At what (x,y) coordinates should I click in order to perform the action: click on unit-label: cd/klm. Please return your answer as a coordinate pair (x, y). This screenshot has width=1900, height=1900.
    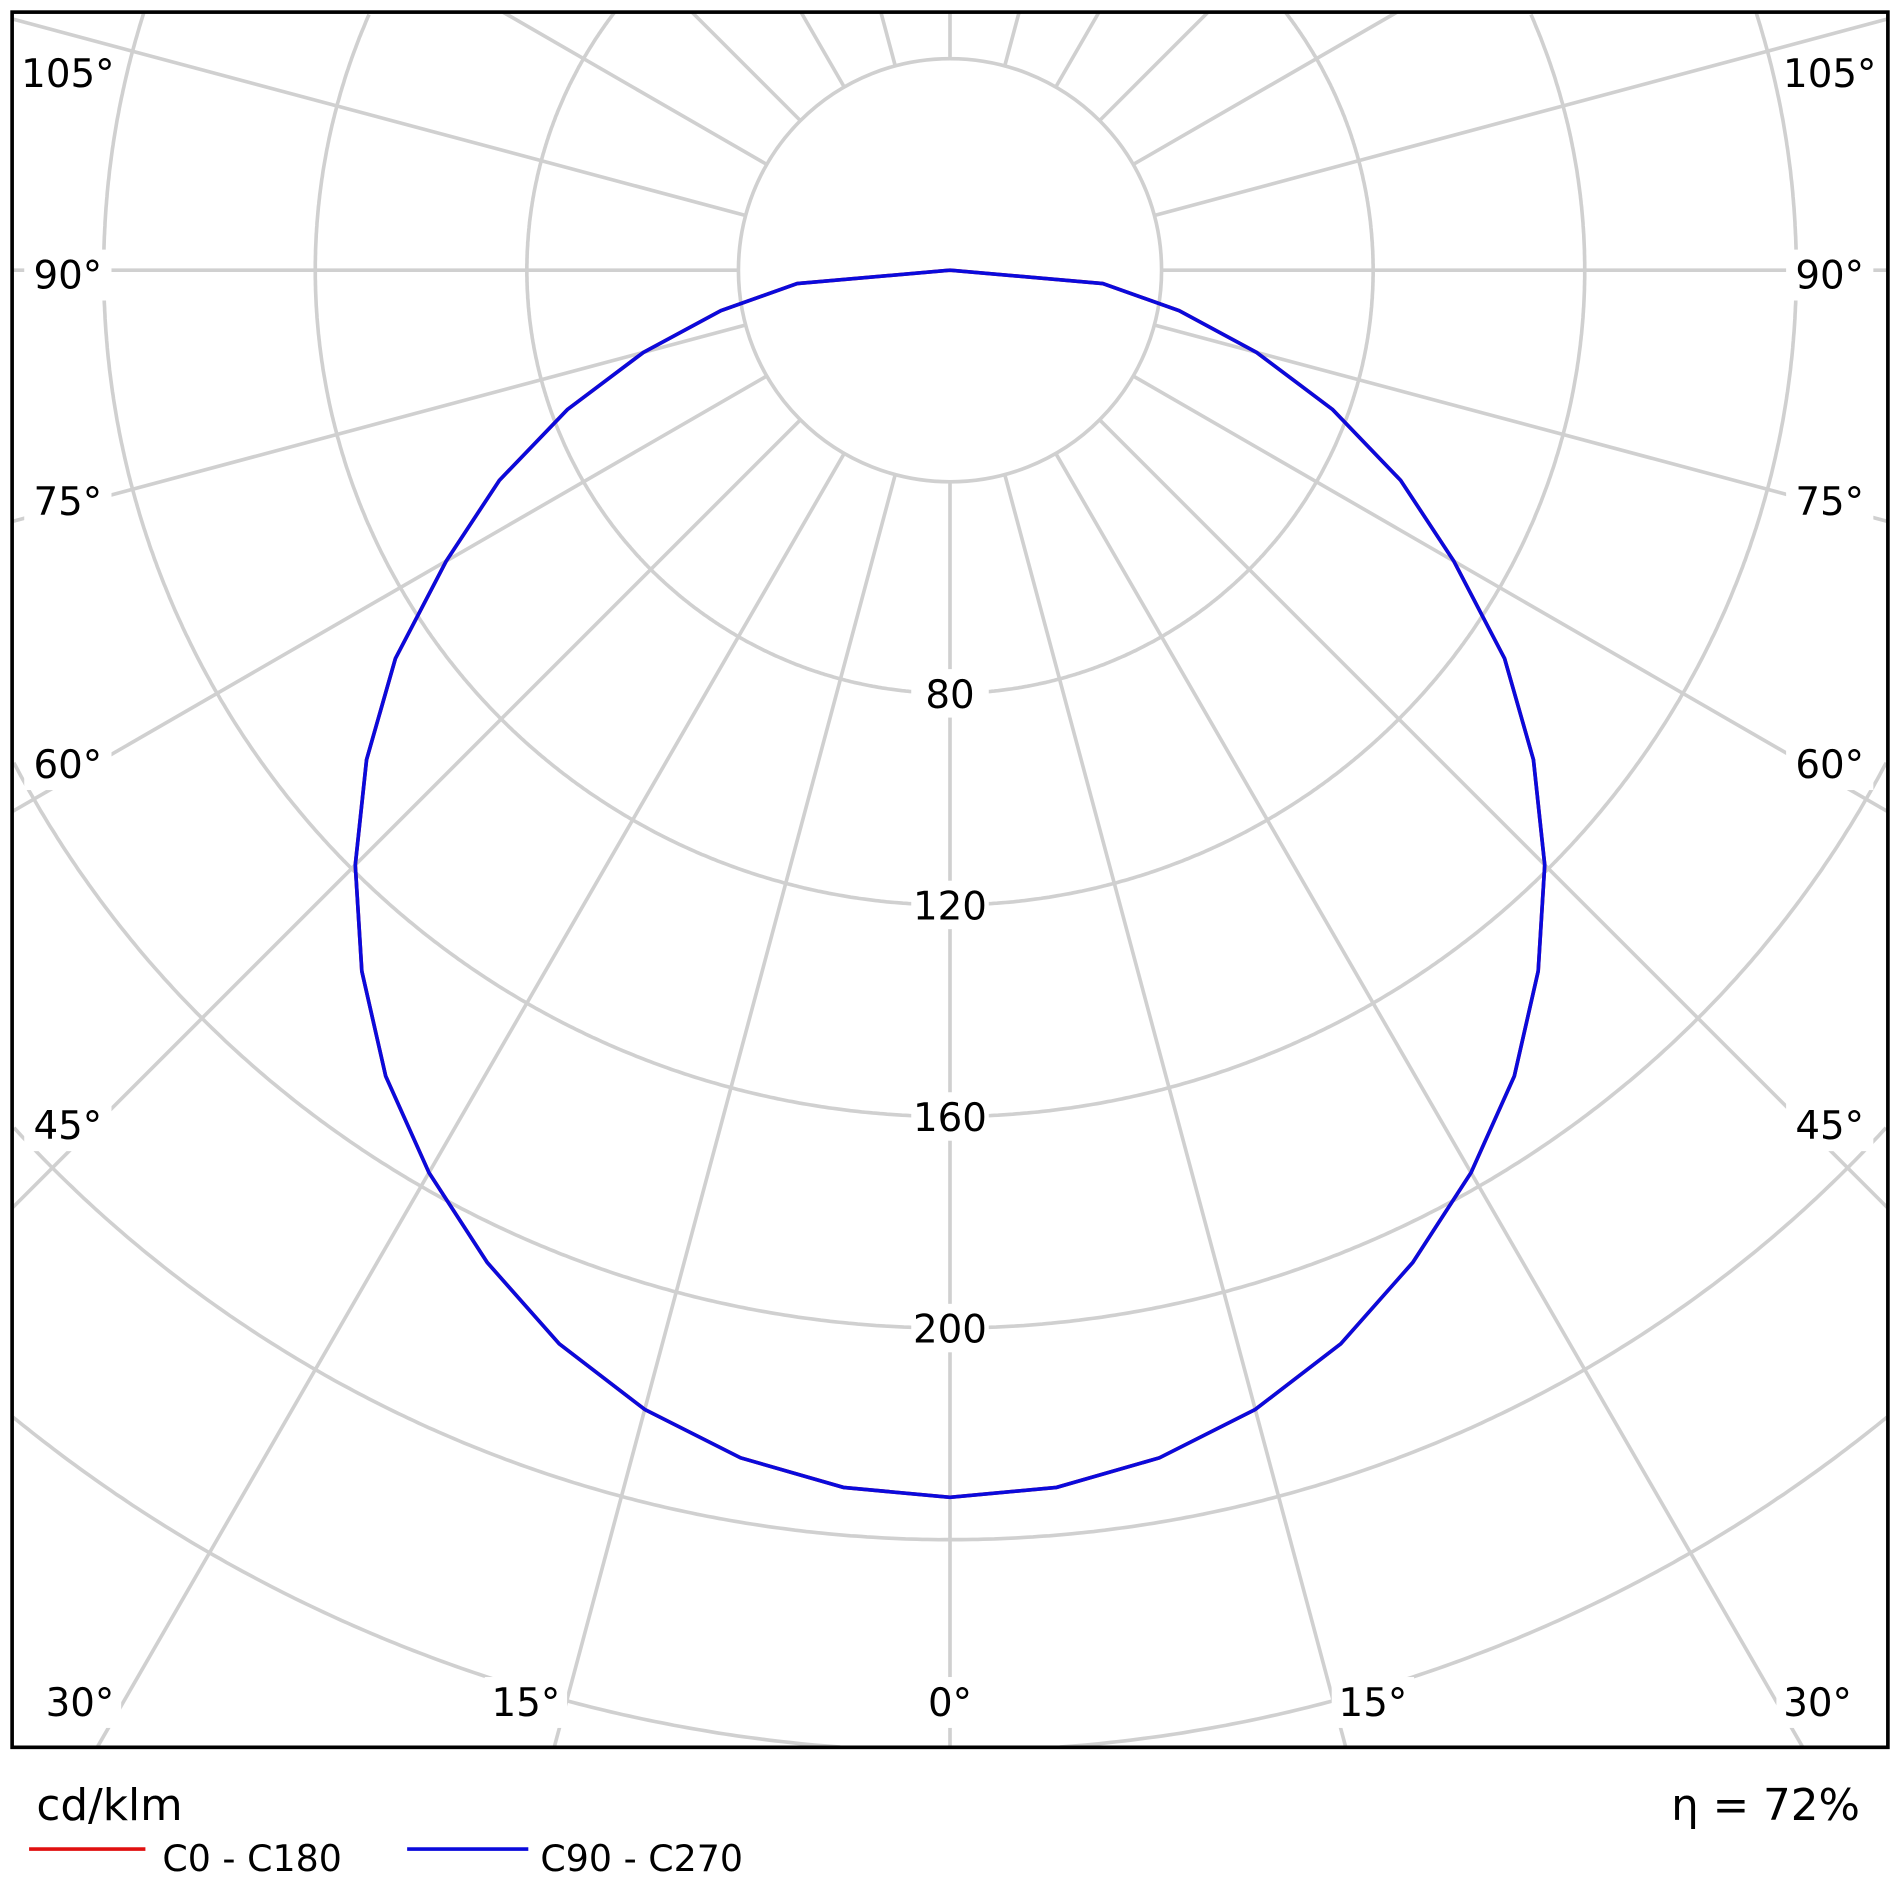
    Looking at the image, I should click on (109, 1806).